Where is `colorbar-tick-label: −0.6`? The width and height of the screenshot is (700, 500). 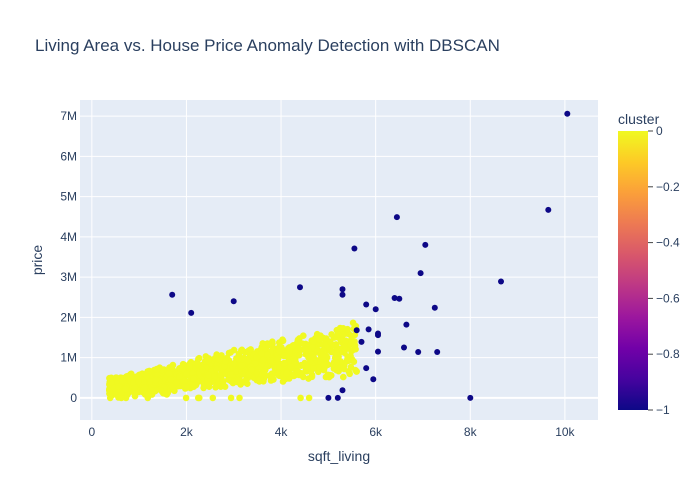
colorbar-tick-label: −0.6 is located at coordinates (668, 298).